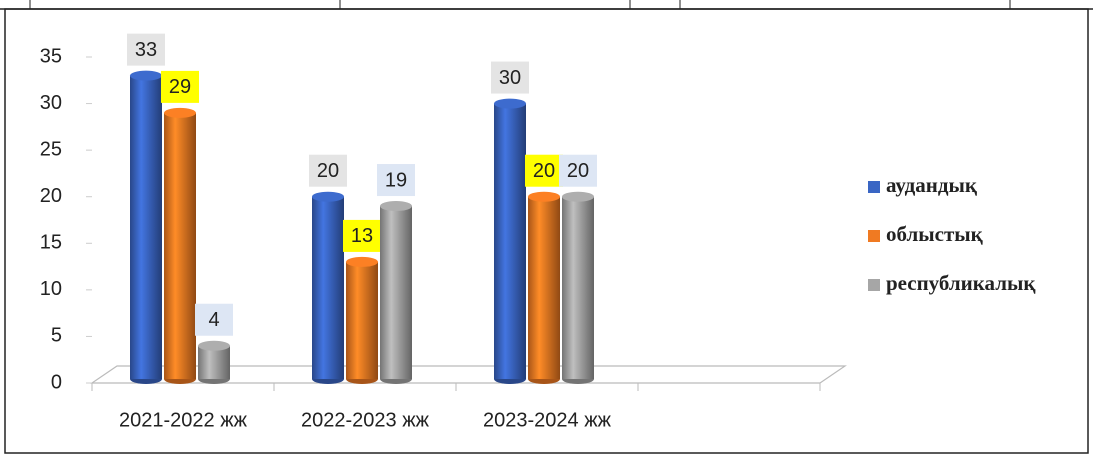  What do you see at coordinates (932, 185) in the screenshot?
I see `legend-label: аудандық` at bounding box center [932, 185].